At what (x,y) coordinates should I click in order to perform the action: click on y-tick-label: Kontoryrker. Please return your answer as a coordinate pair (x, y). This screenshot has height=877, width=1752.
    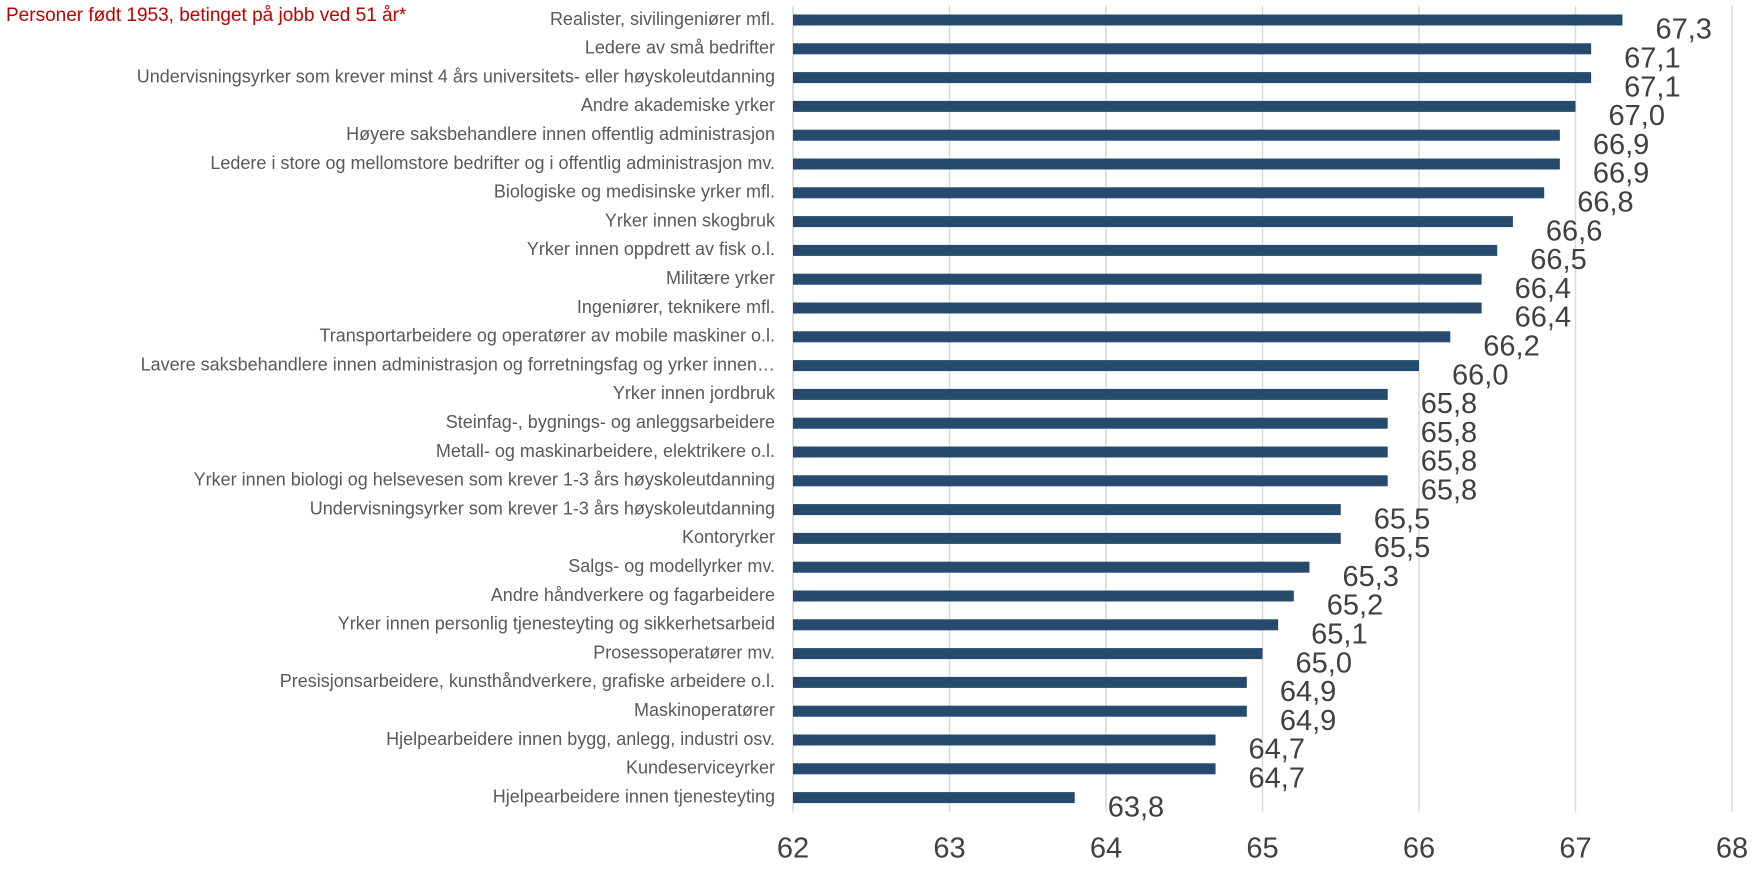
    Looking at the image, I should click on (728, 537).